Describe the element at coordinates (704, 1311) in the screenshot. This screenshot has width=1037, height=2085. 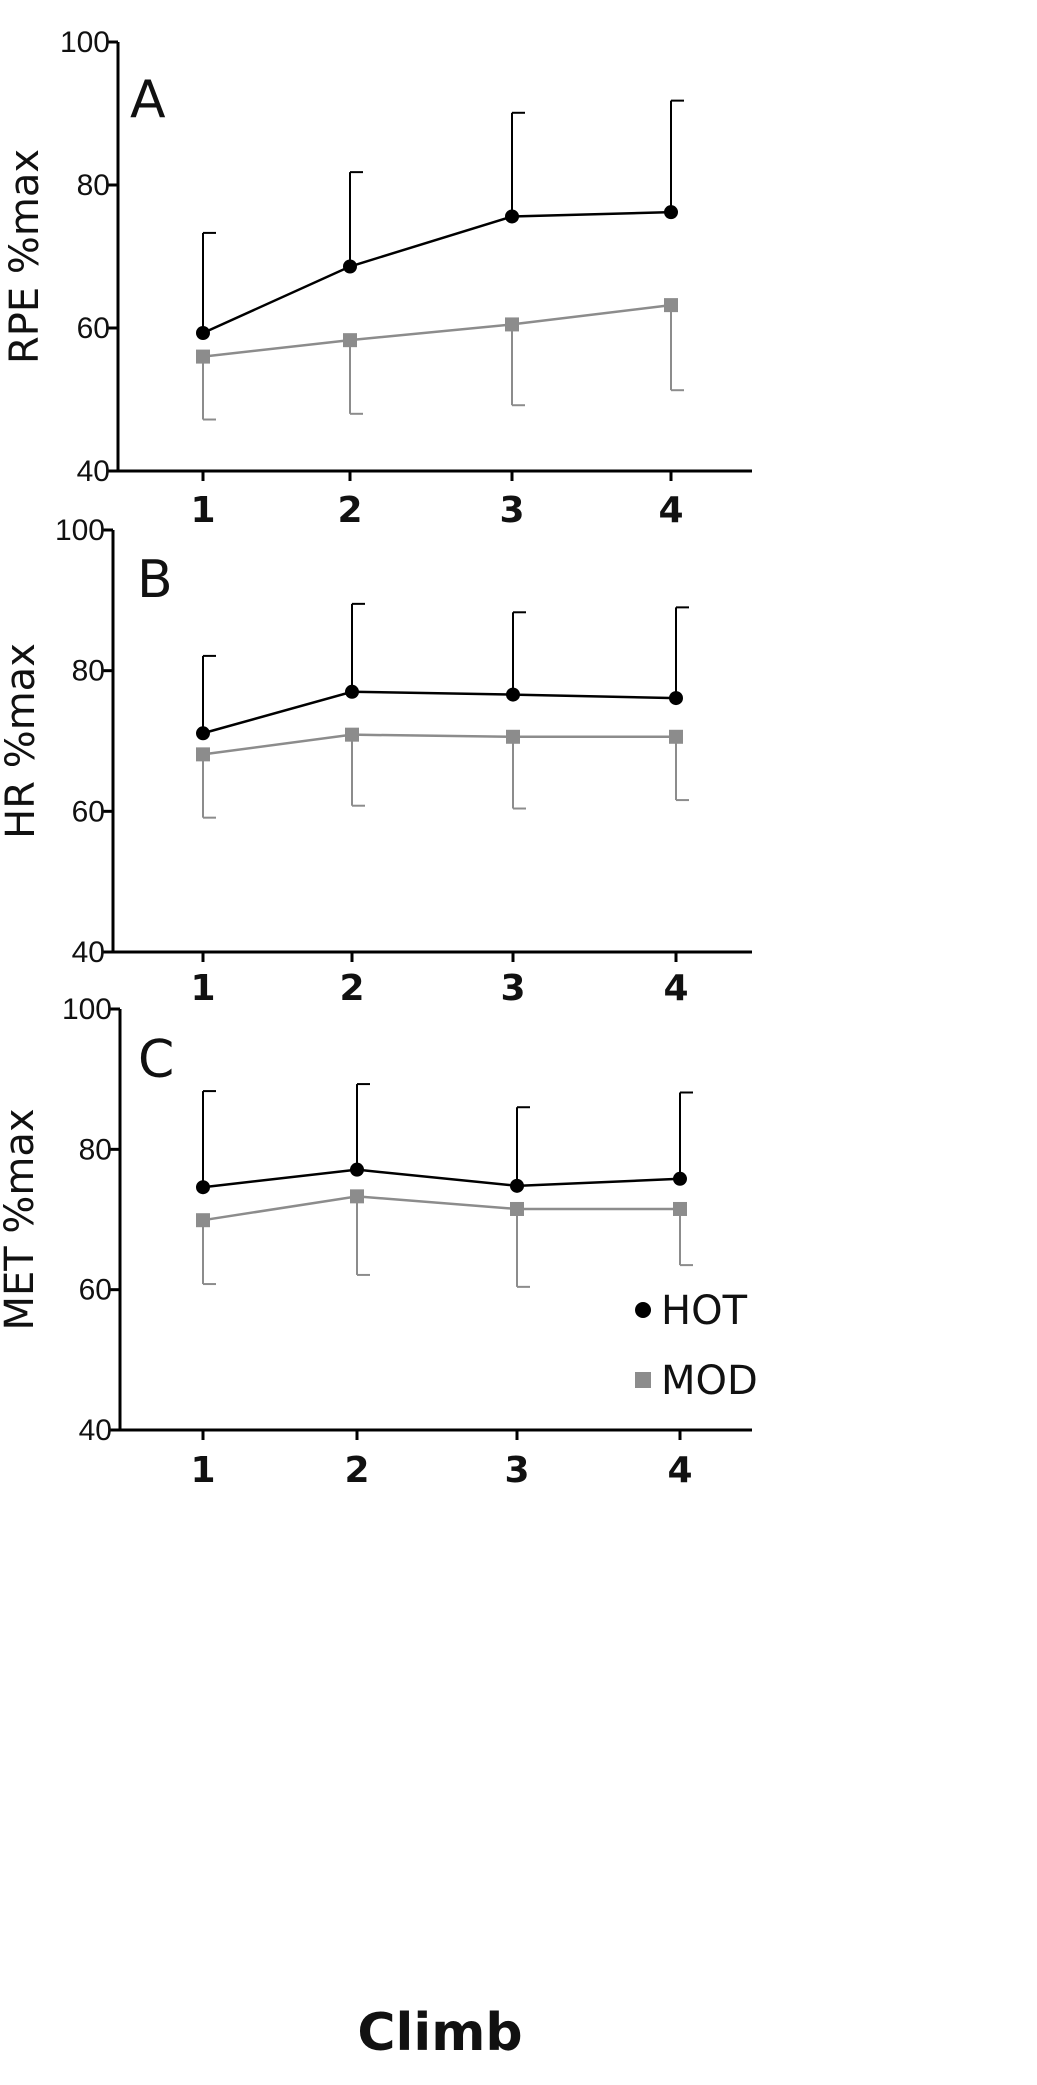
I see `legend-hot-label: HOT` at that location.